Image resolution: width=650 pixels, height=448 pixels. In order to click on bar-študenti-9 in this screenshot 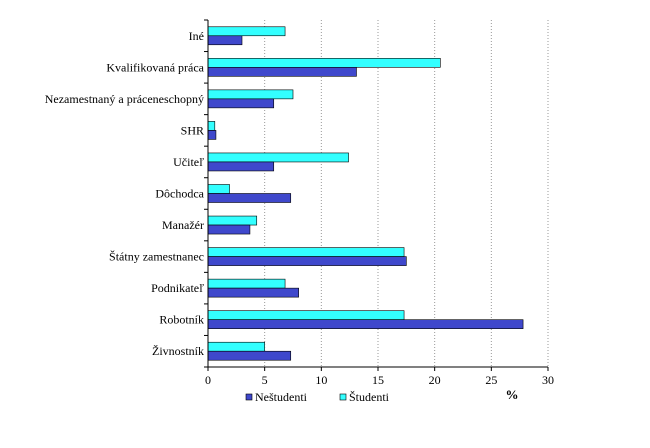, I will do `click(324, 63)`.